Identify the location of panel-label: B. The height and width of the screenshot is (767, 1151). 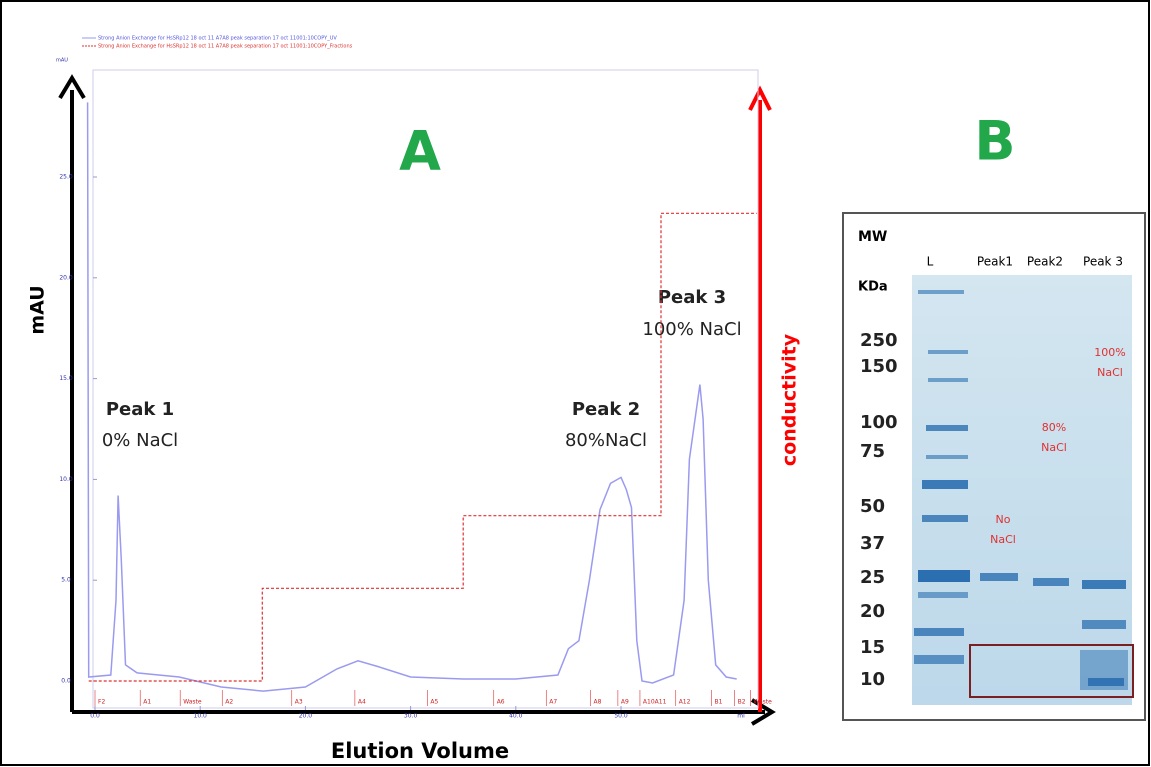
(994, 141).